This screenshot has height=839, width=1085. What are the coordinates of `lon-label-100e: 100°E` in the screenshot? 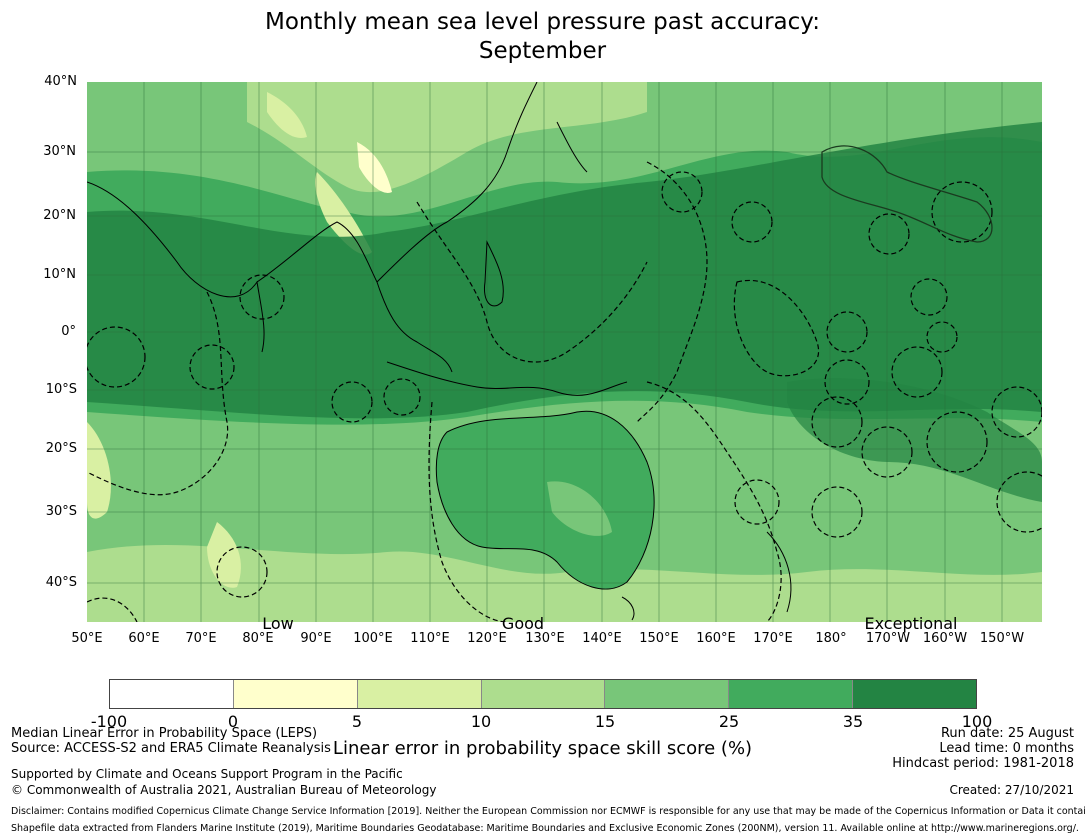 It's located at (373, 638).